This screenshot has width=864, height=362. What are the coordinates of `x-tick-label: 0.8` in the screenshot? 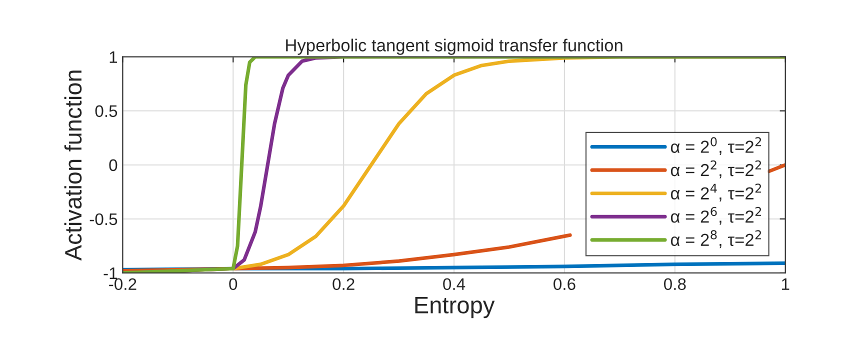 It's located at (675, 284).